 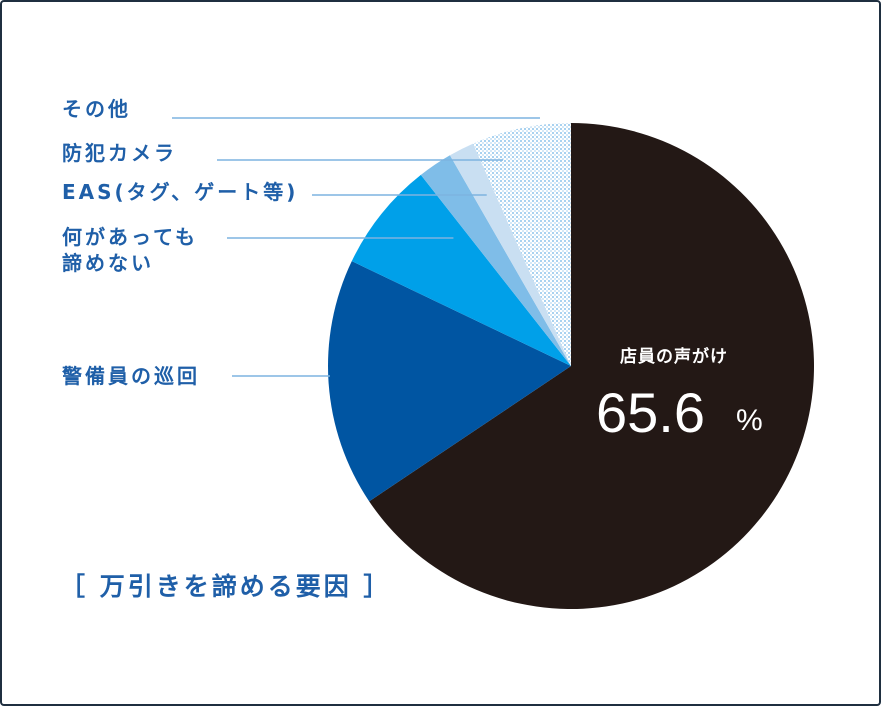 I want to click on chart-caption: ［ 万引きを諦める要因 ］, so click(x=225, y=586).